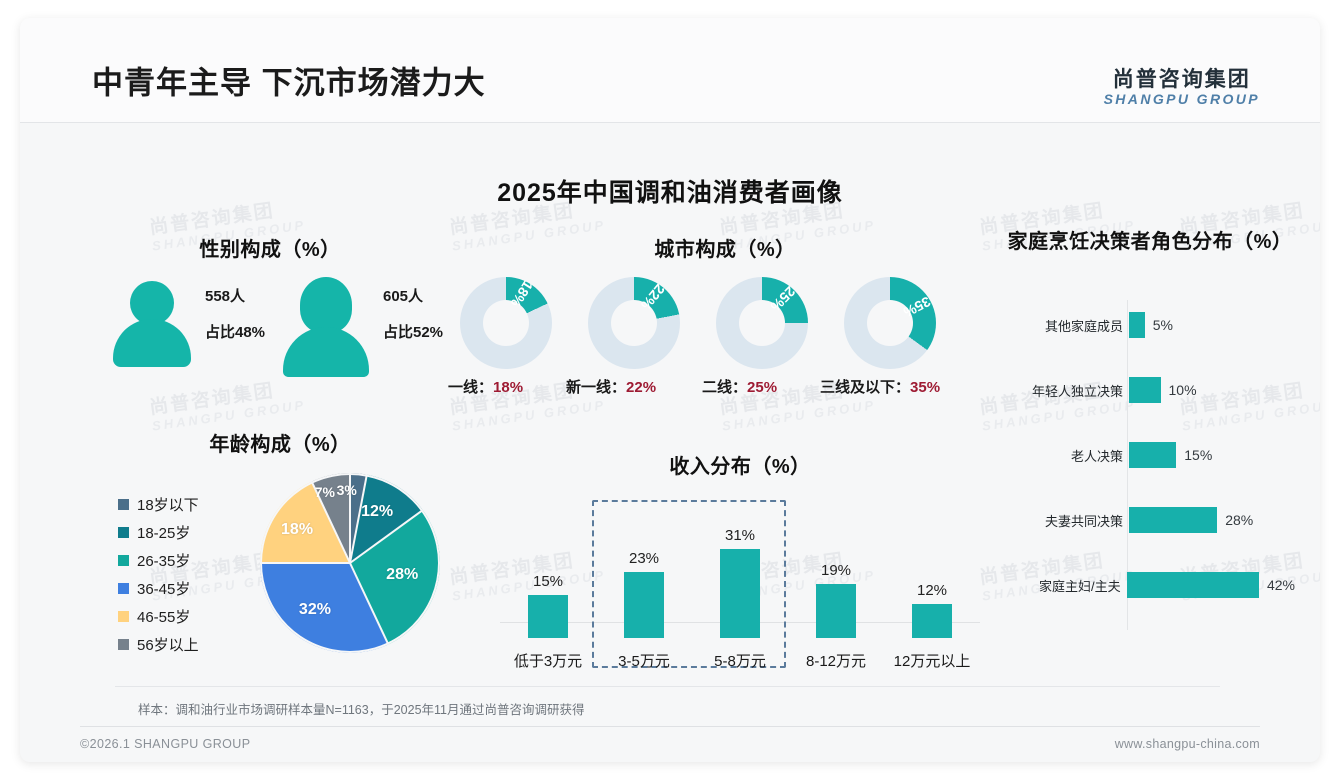  I want to click on city-label-三线及以下: 三线及以下：35%, so click(880, 386).